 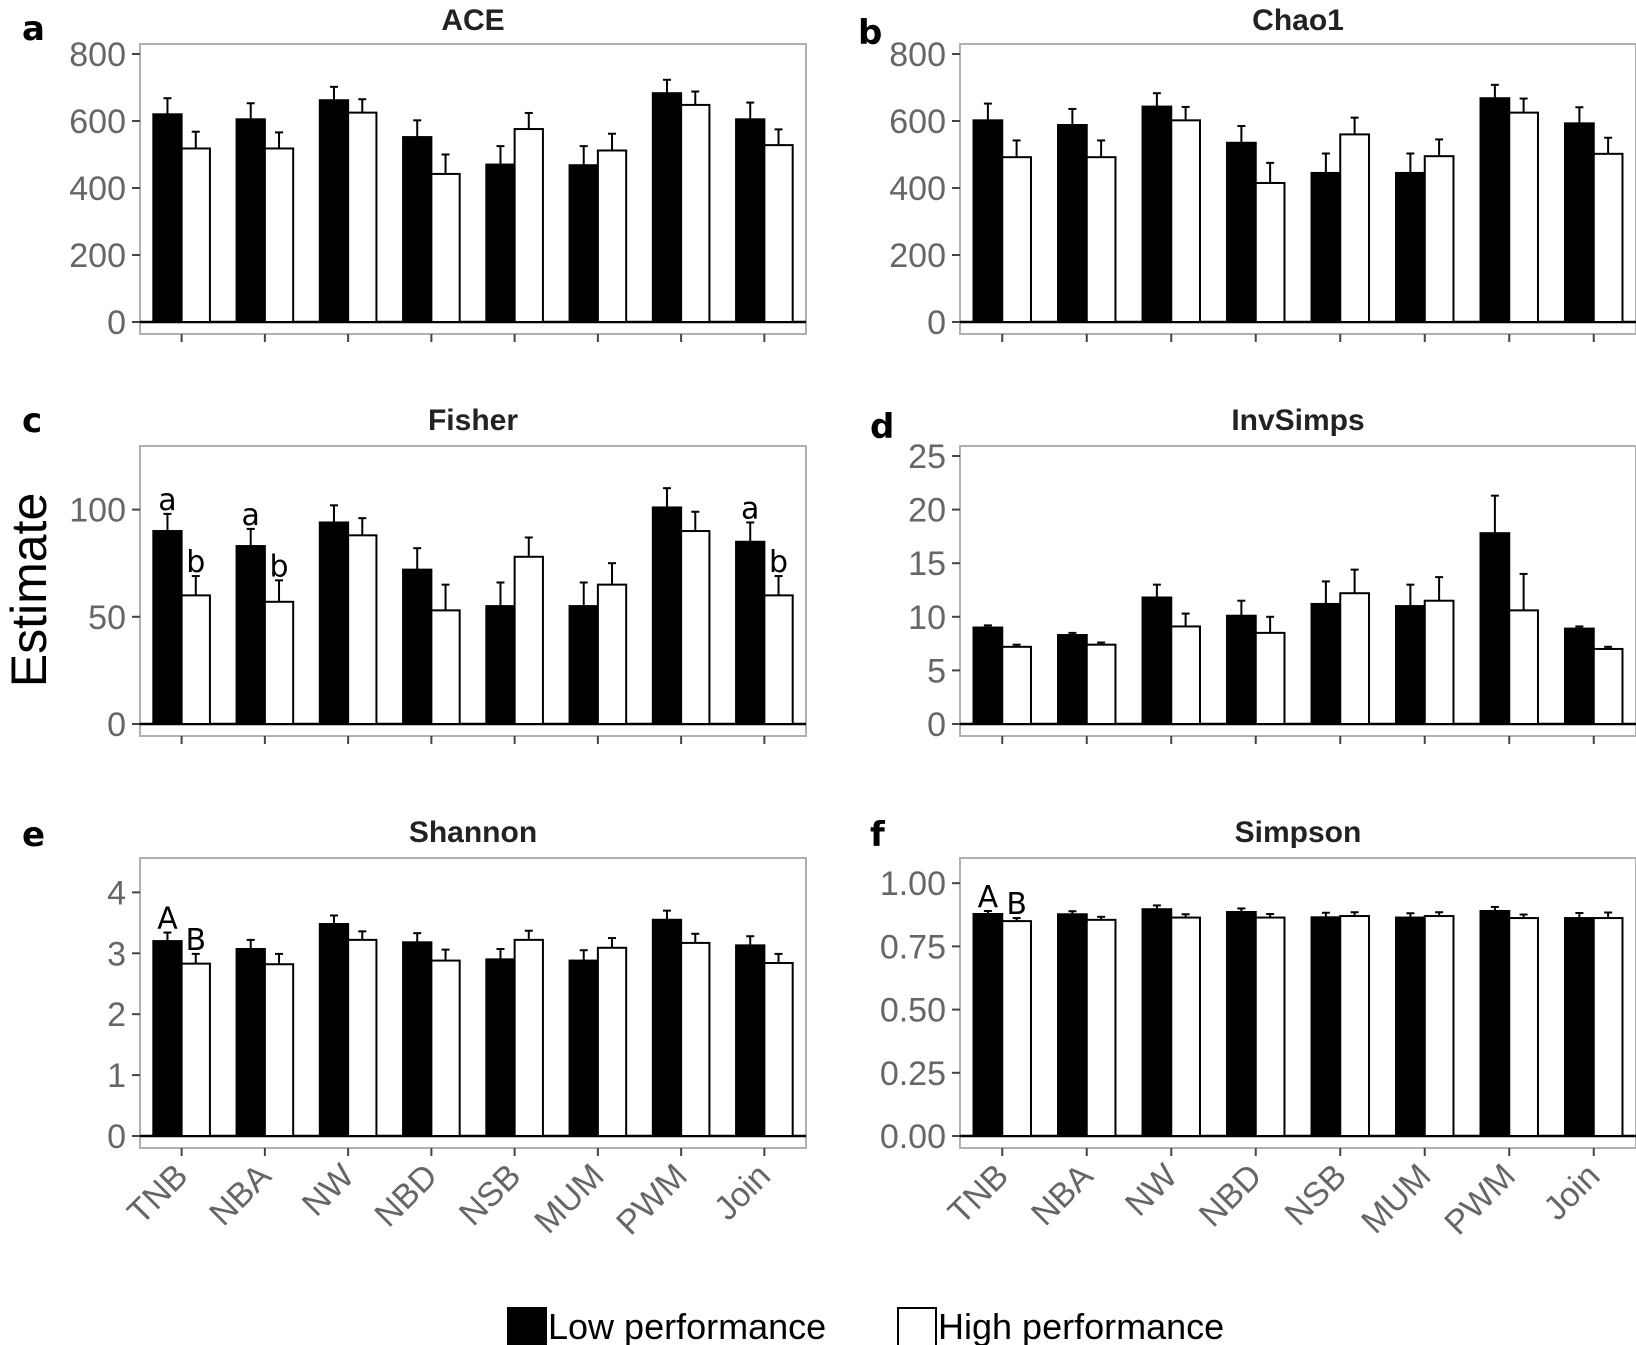 What do you see at coordinates (1316, 1195) in the screenshot?
I see `x-tick-label: NSB` at bounding box center [1316, 1195].